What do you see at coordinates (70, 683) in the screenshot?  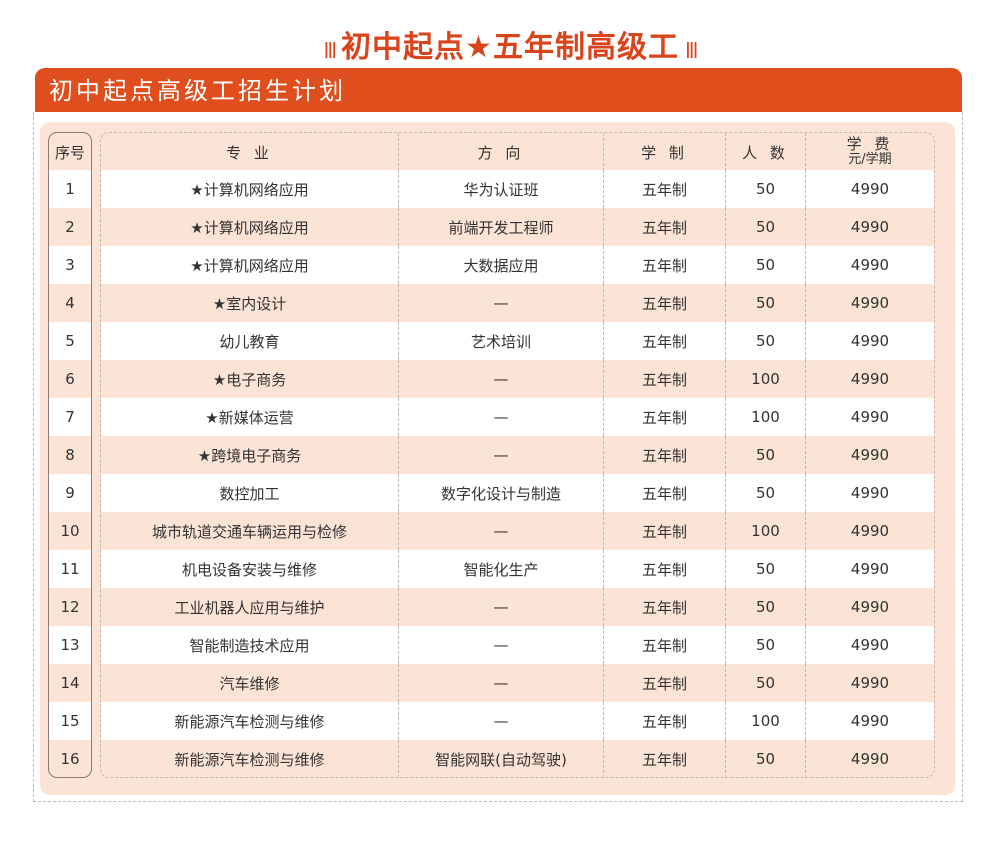 I see `seq-cell: 14` at bounding box center [70, 683].